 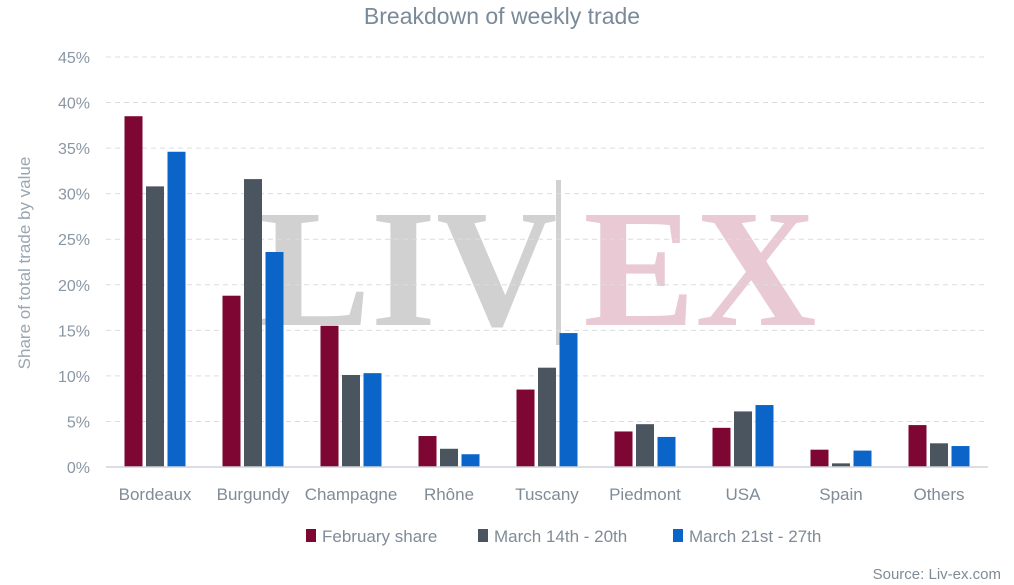 I want to click on x-tick-label: Spain, so click(x=840, y=494).